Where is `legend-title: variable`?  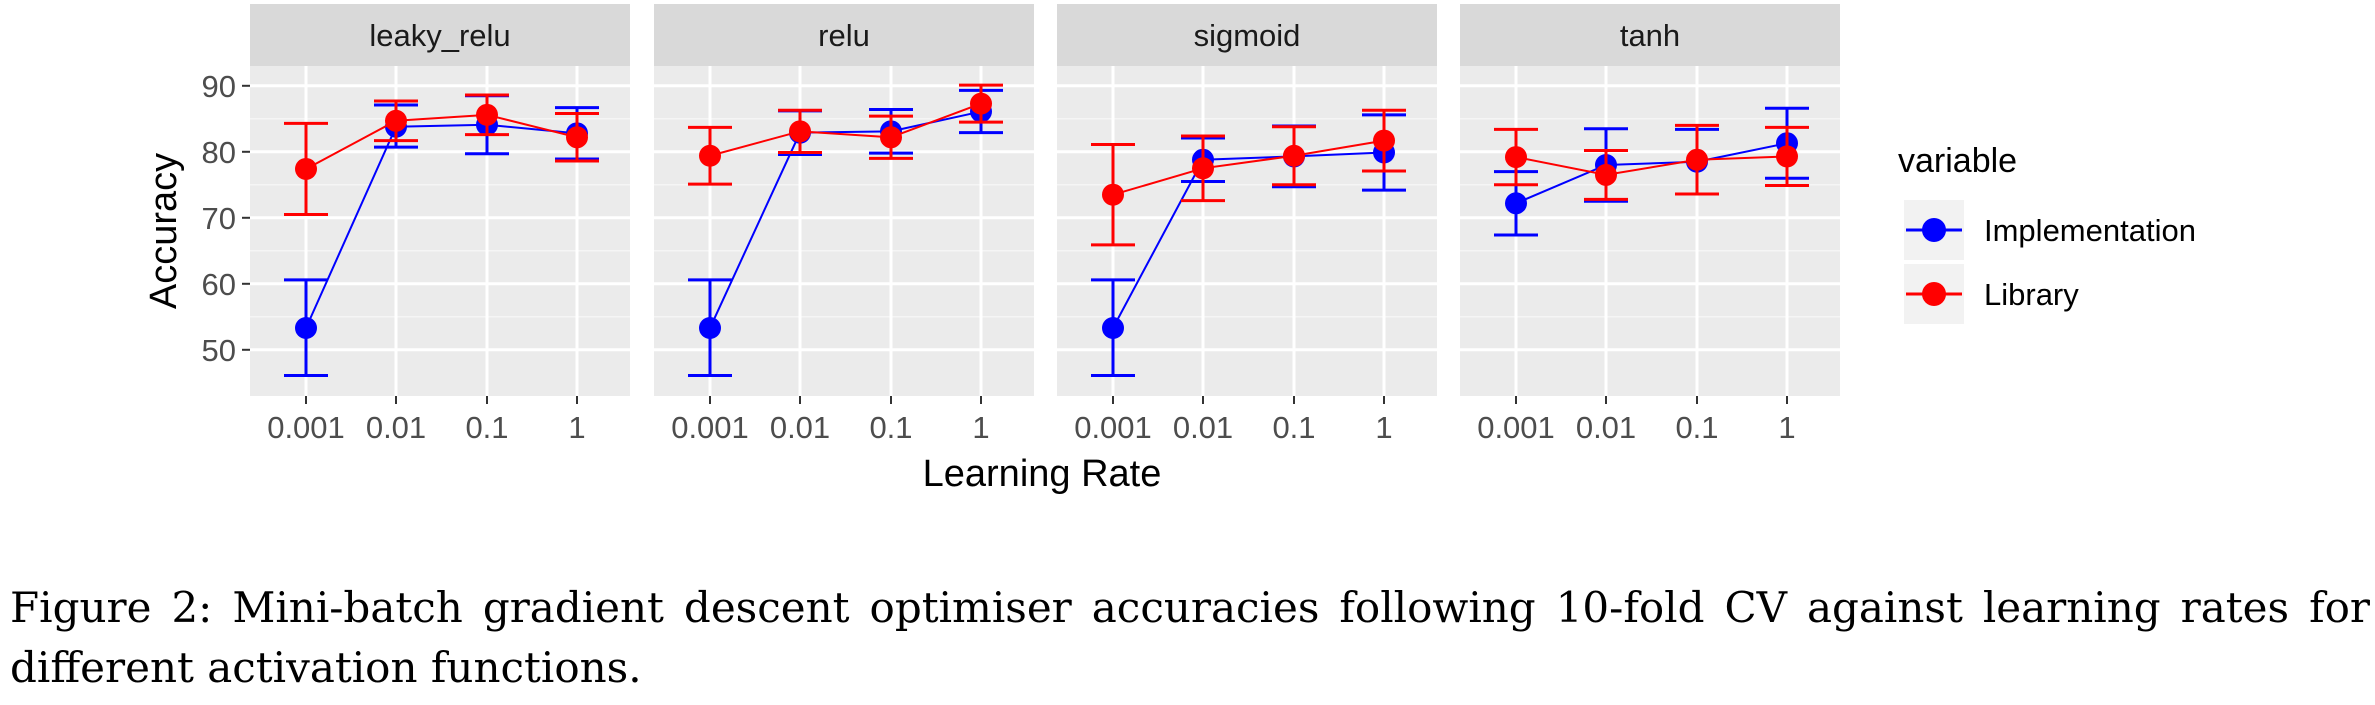
legend-title: variable is located at coordinates (1957, 161).